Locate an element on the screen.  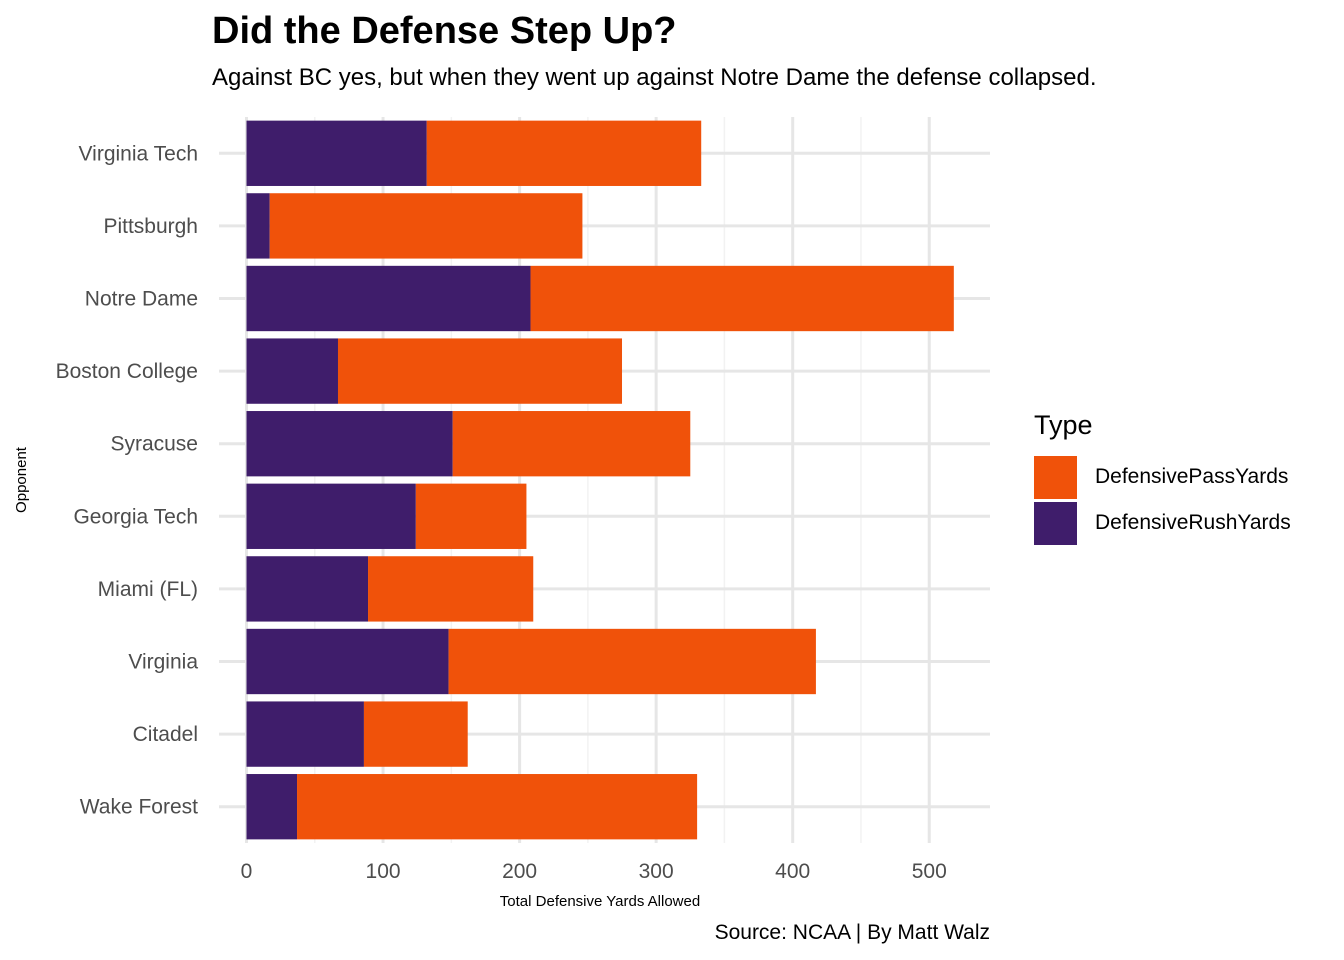
legend-item: DefensiveRushYards is located at coordinates (1162, 523).